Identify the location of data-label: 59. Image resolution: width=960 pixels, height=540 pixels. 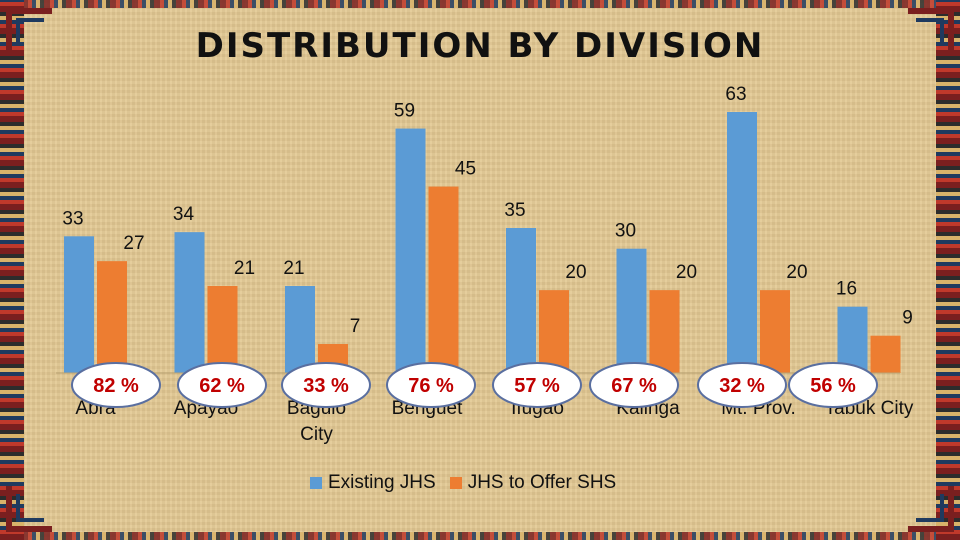
(404, 111).